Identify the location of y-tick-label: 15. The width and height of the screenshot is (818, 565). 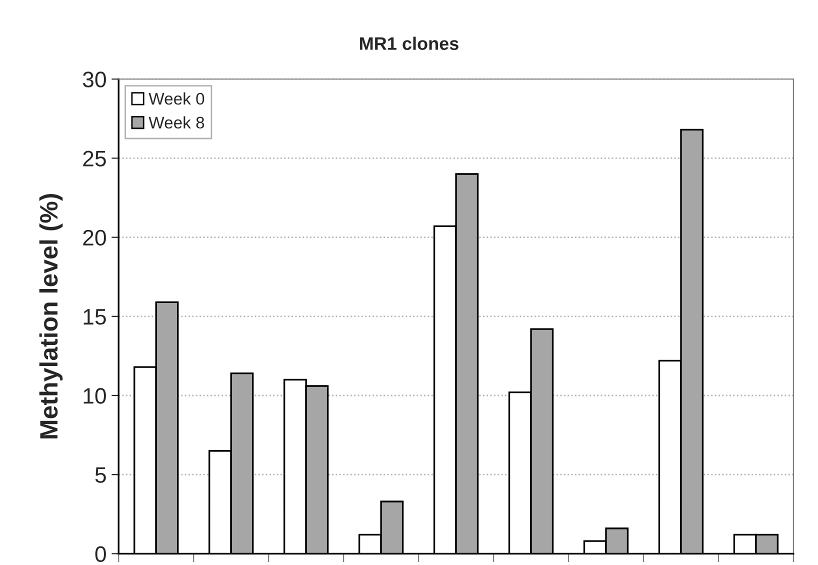
(95, 317).